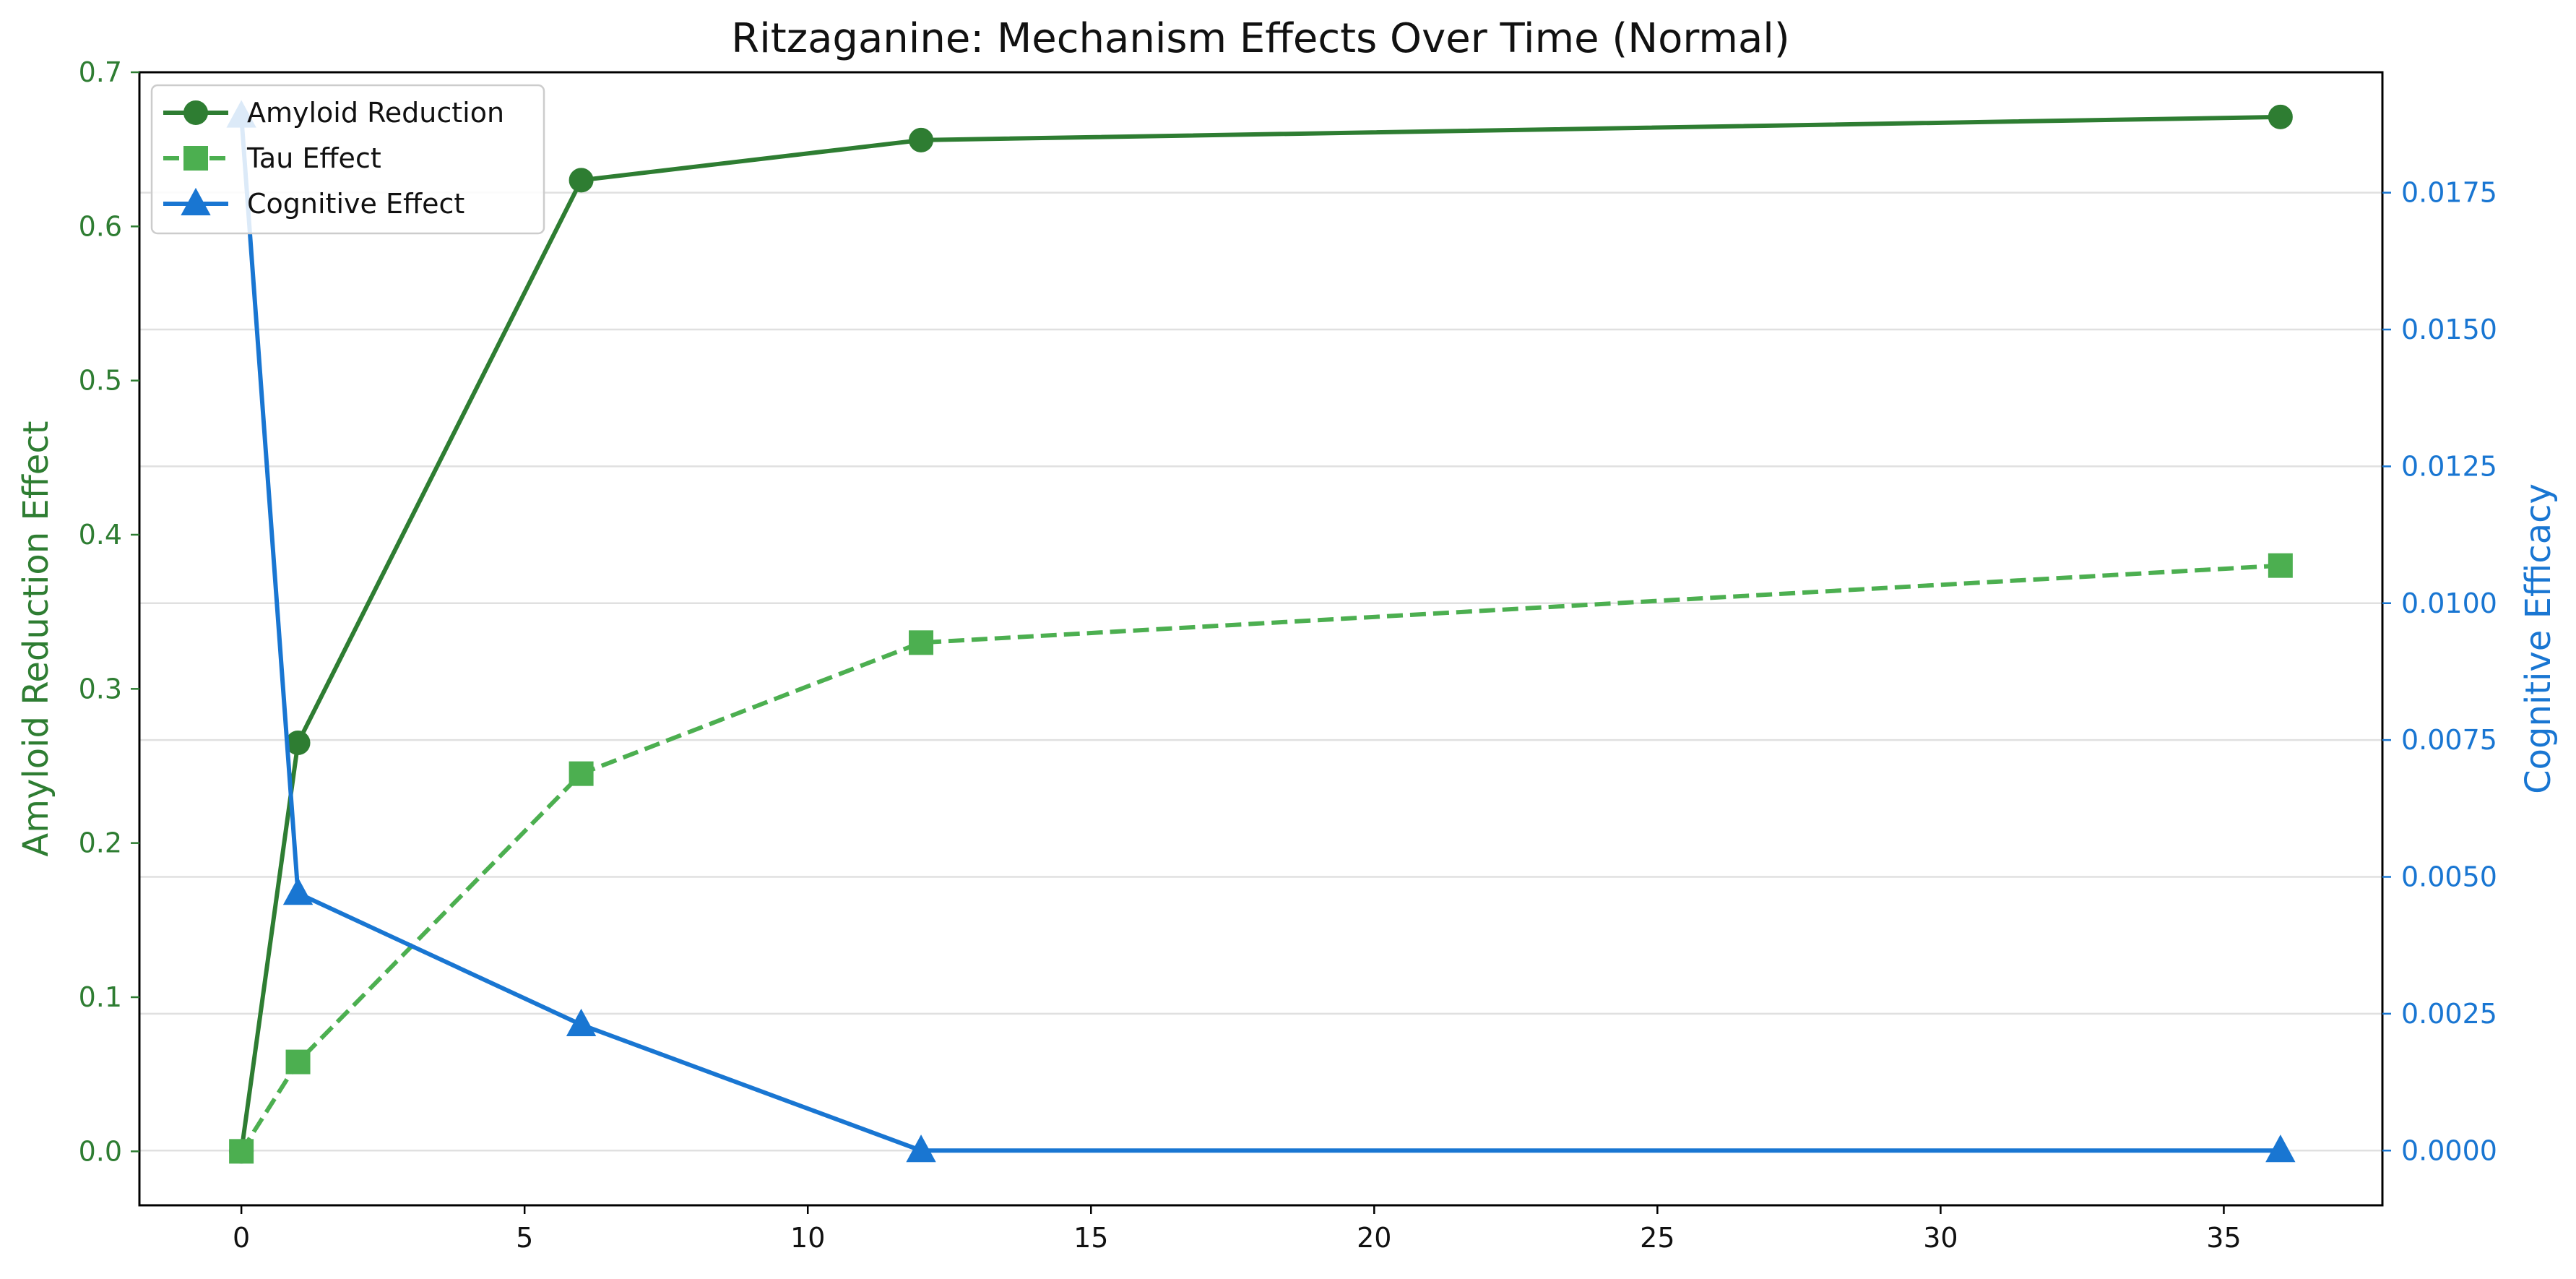 The width and height of the screenshot is (2576, 1279). I want to click on x-tick-label: 25, so click(1657, 1238).